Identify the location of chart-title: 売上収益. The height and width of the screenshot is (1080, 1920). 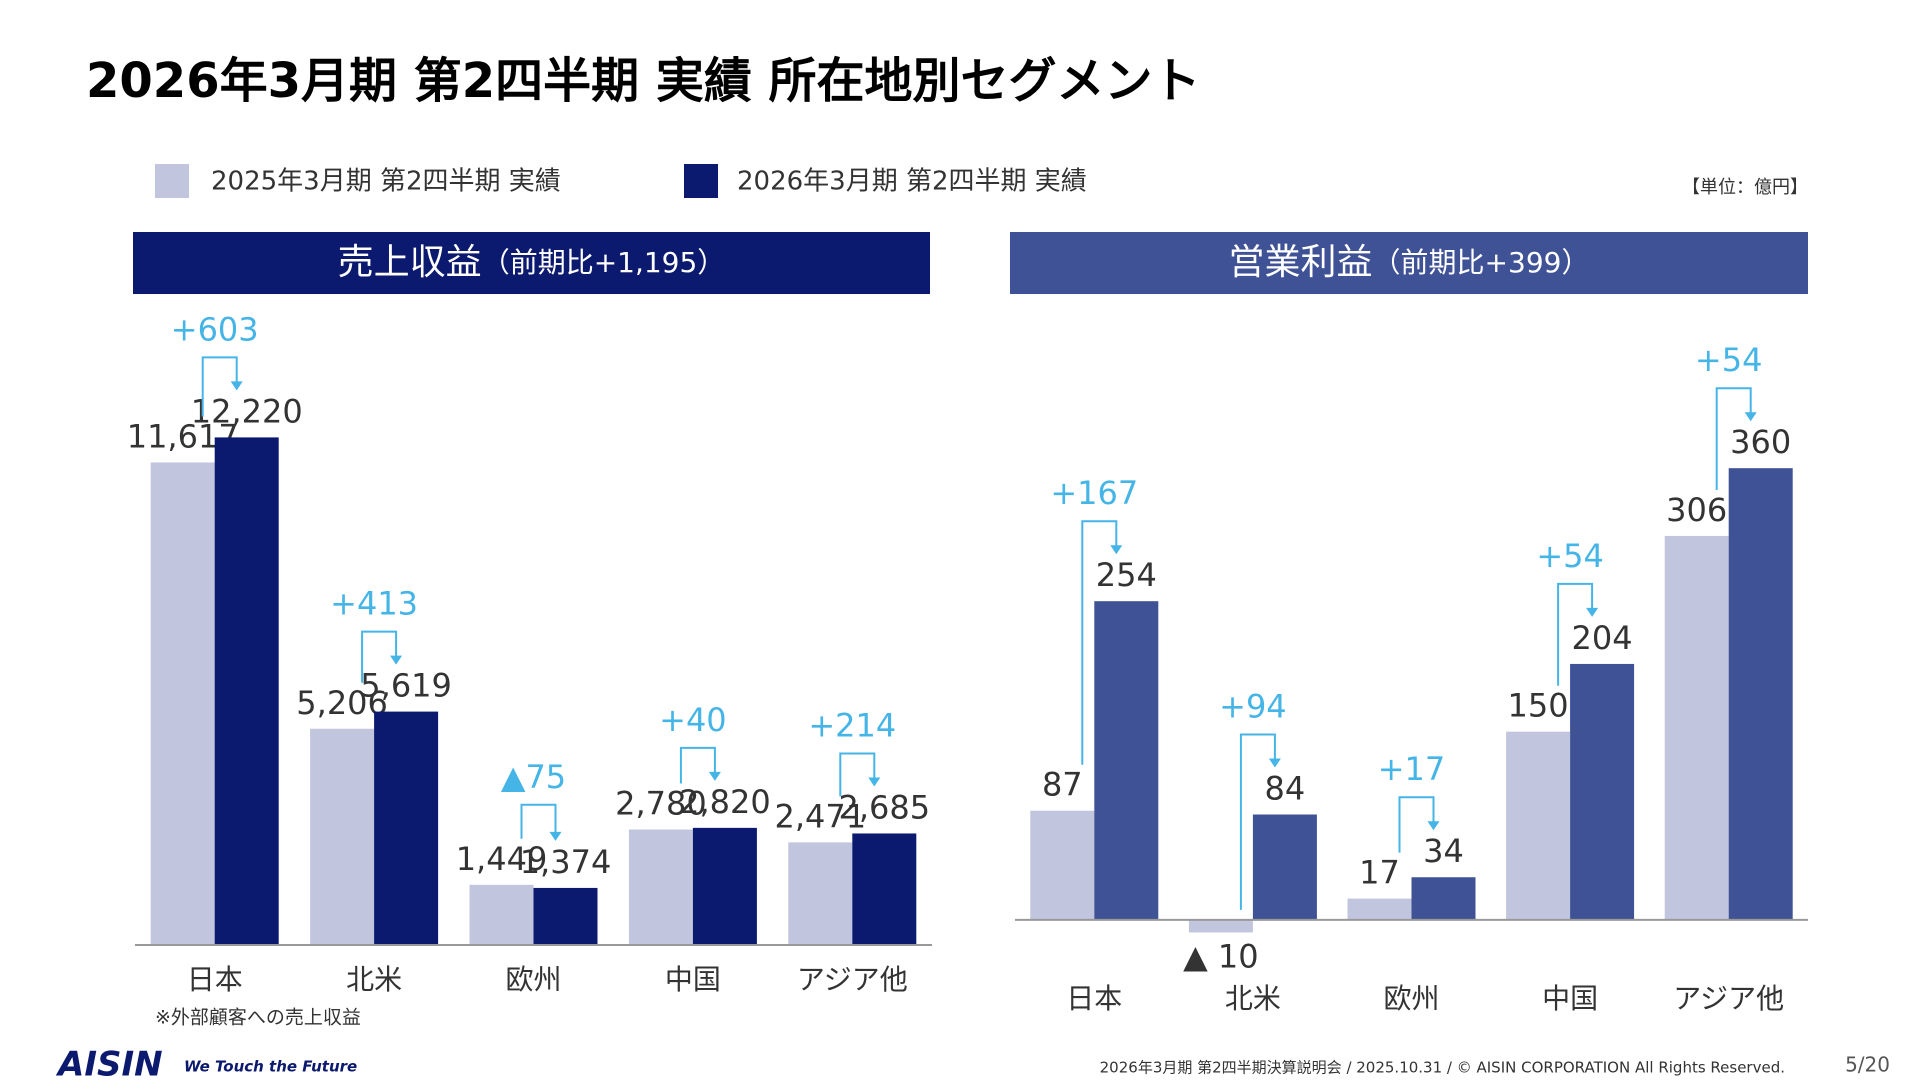
(410, 262).